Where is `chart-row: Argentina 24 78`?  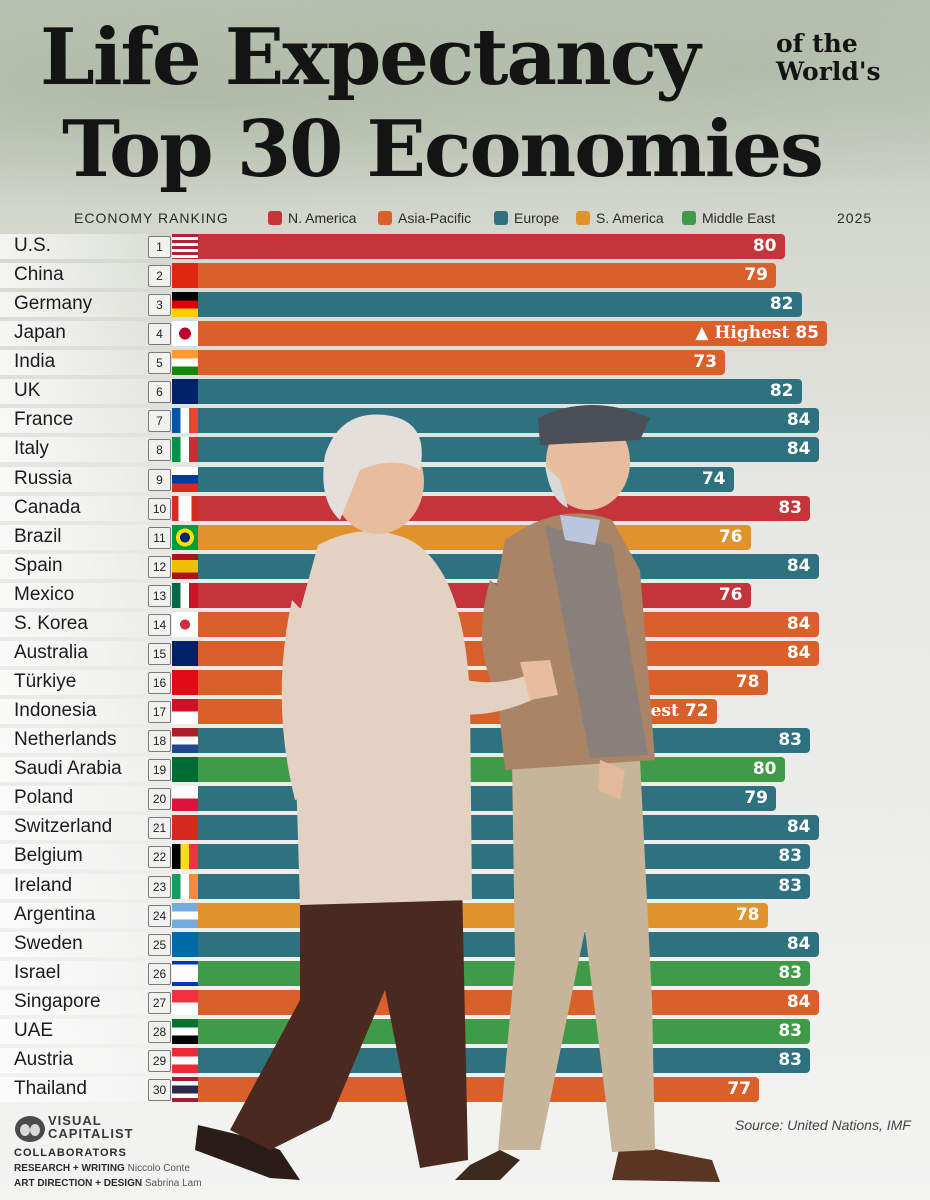 chart-row: Argentina 24 78 is located at coordinates (465, 915).